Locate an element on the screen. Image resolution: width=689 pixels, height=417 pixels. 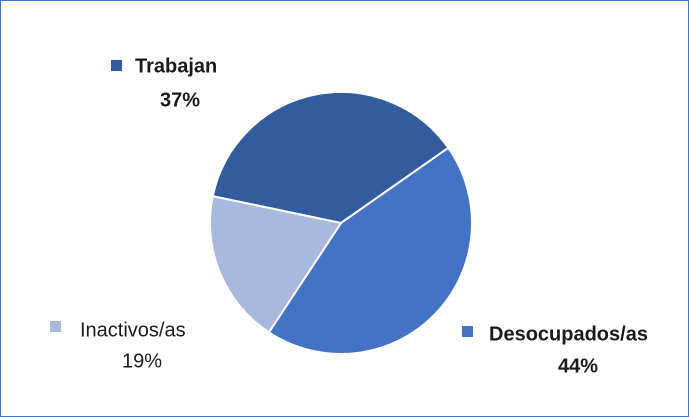
value-label: 44% is located at coordinates (578, 366).